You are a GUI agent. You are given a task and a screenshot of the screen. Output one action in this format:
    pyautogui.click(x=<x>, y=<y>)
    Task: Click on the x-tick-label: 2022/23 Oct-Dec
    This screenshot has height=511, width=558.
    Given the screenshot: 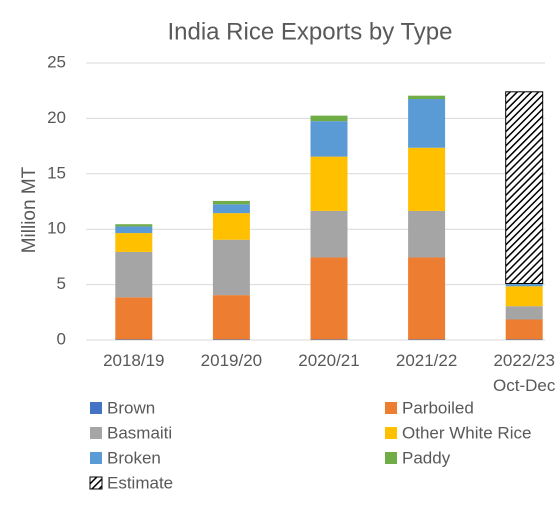 What is the action you would take?
    pyautogui.click(x=524, y=373)
    